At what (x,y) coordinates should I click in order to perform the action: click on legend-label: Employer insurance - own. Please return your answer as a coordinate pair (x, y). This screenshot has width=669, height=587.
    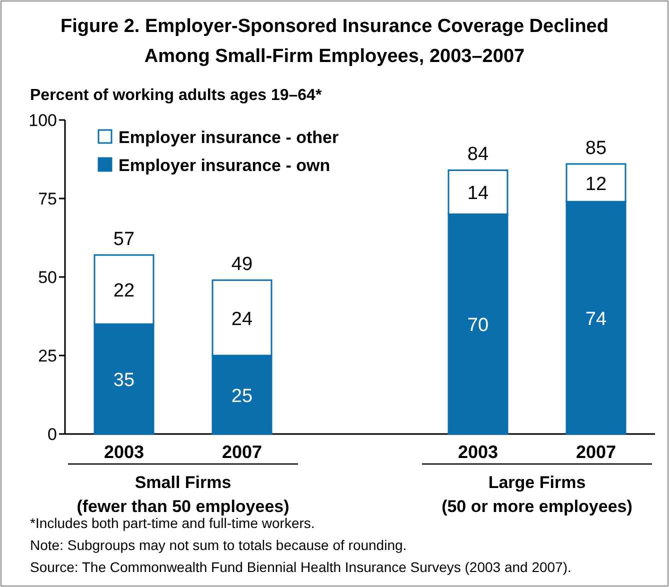
    Looking at the image, I should click on (224, 165).